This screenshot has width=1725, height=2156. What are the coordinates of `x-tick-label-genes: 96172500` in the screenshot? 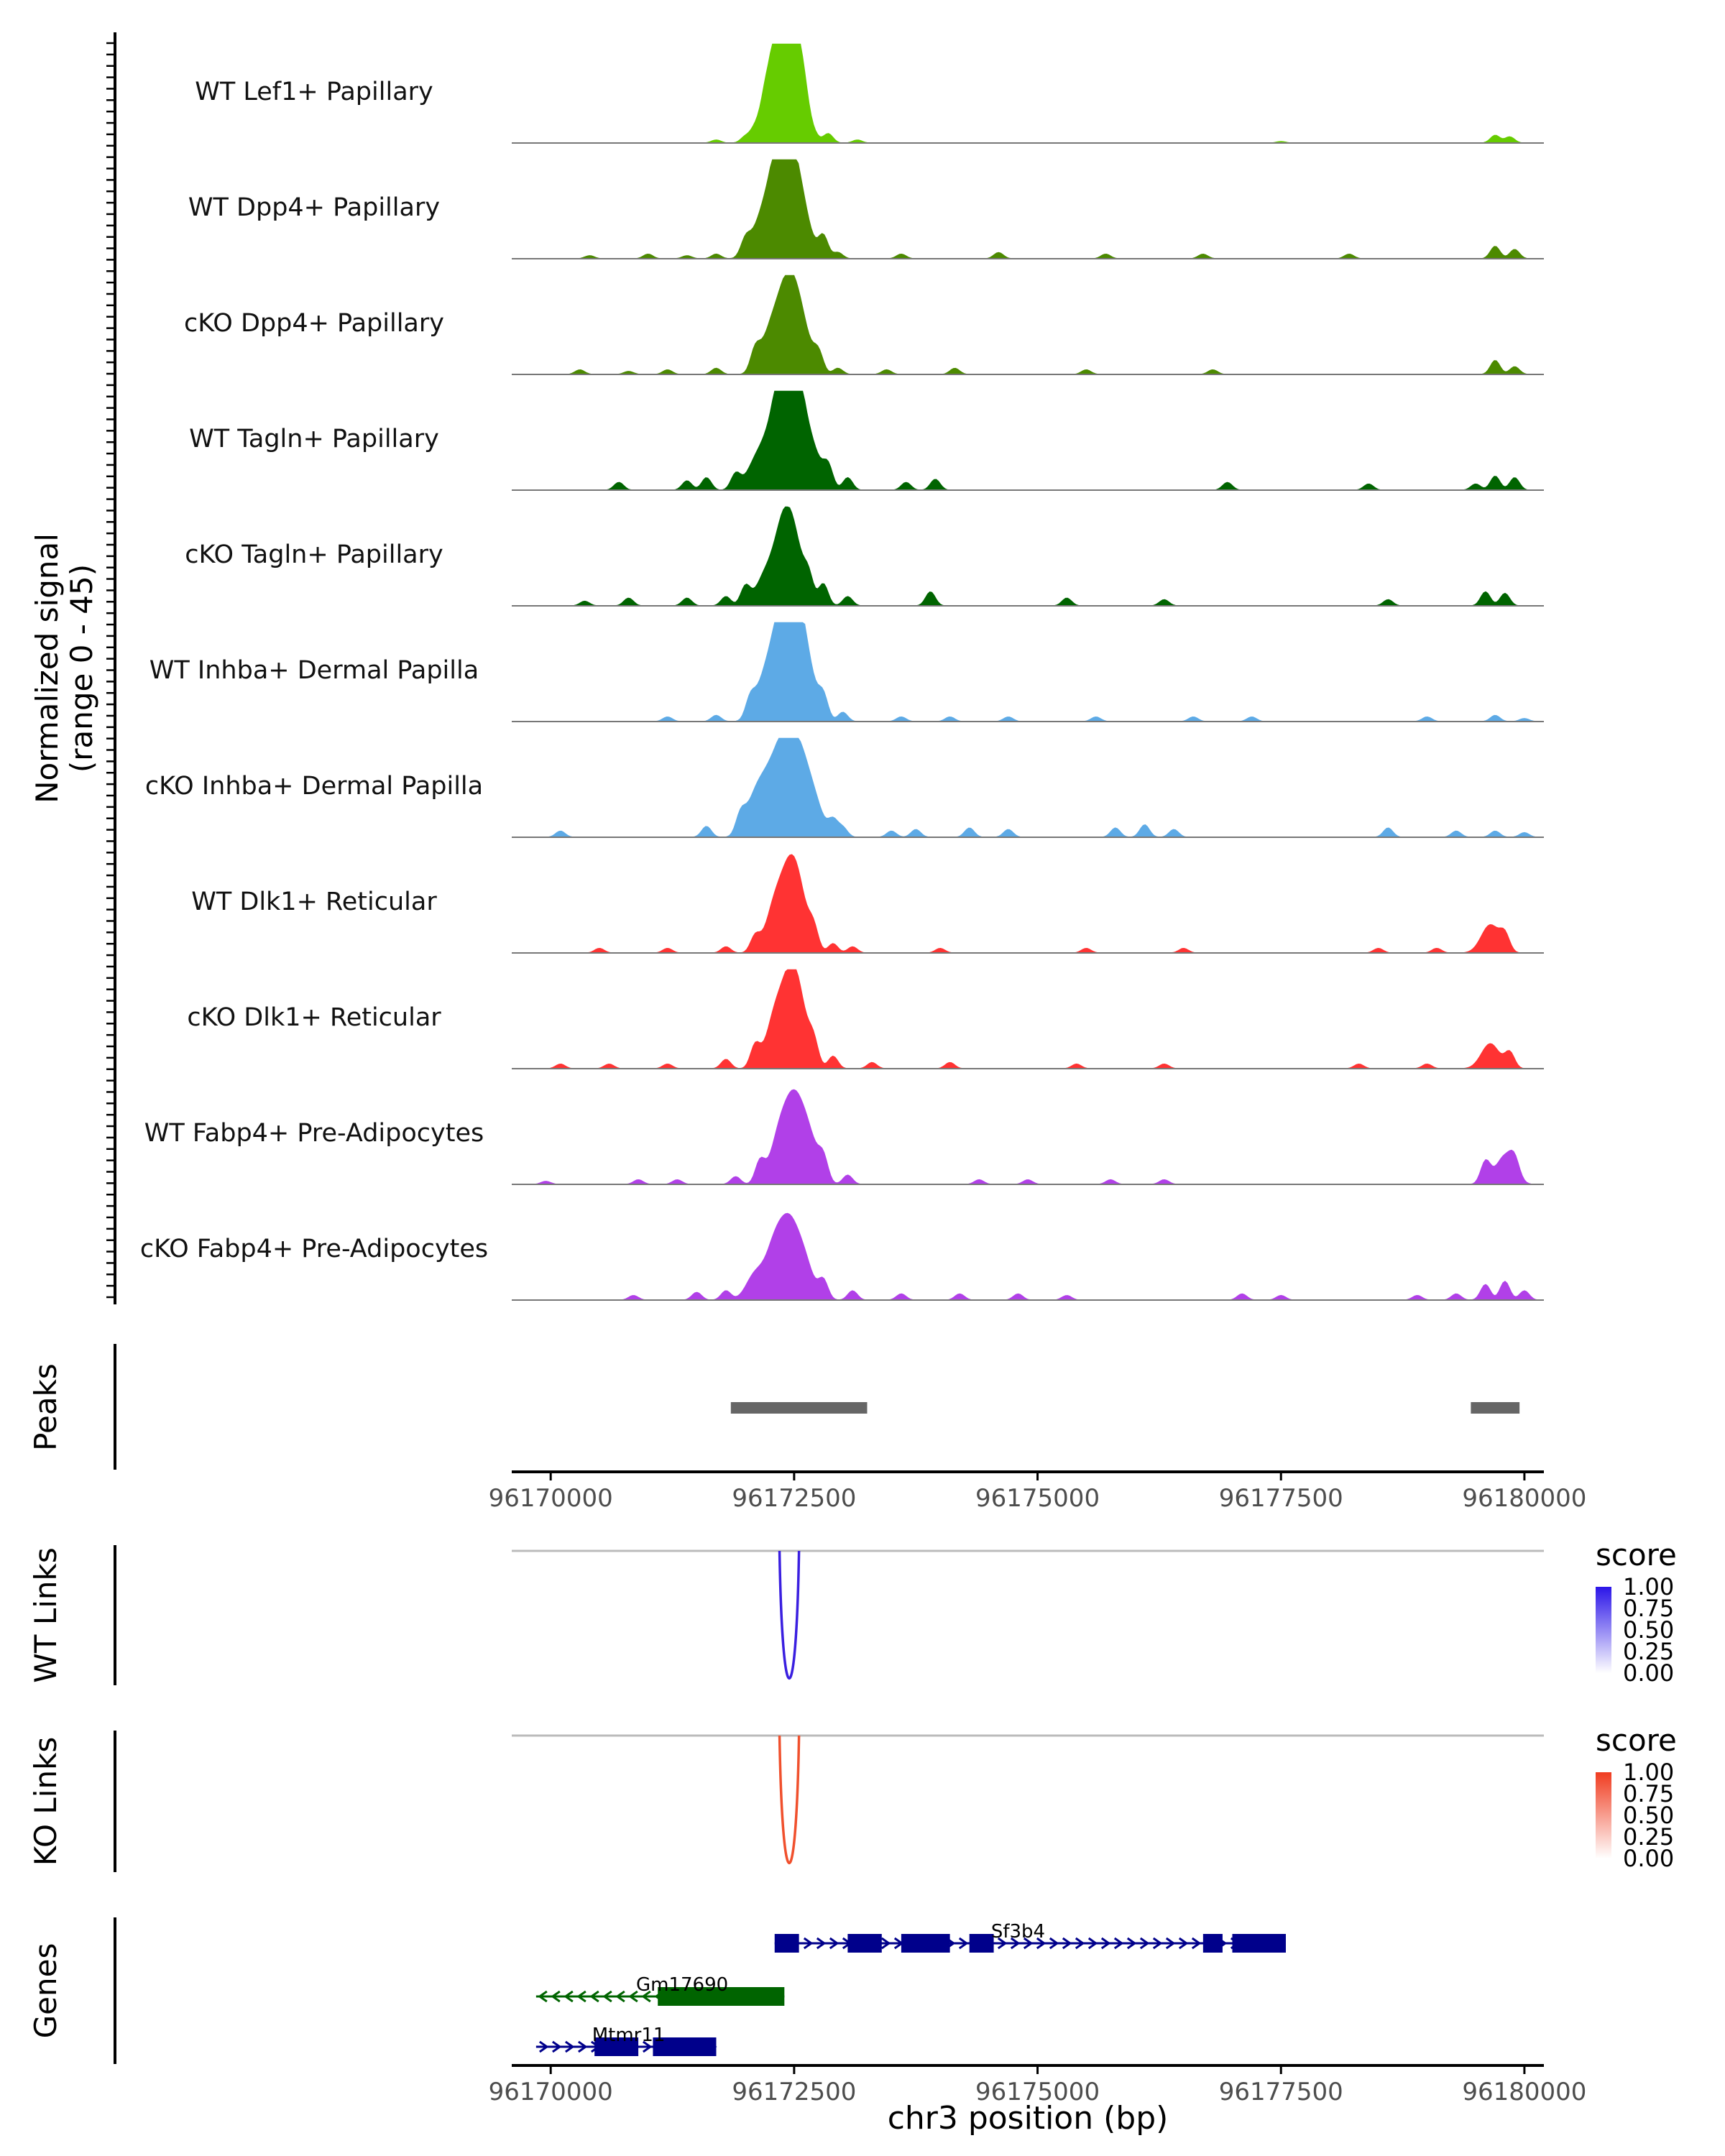 It's located at (794, 2092).